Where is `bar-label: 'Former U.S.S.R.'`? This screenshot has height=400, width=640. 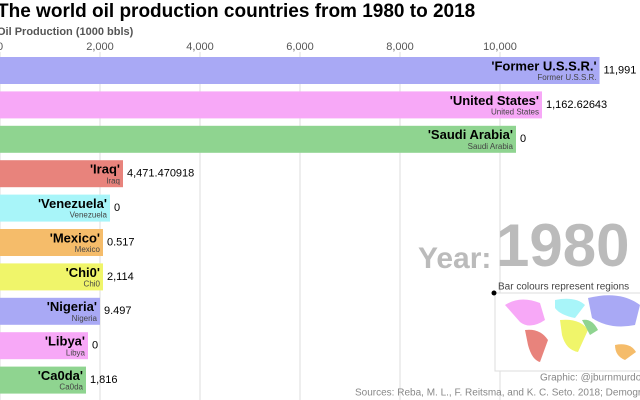 bar-label: 'Former U.S.S.R.' is located at coordinates (543, 65).